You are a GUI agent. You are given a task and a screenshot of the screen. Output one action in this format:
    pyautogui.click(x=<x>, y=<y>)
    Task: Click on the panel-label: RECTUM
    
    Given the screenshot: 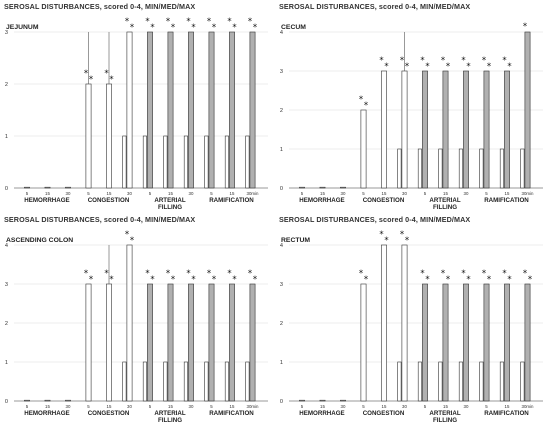 What is the action you would take?
    pyautogui.click(x=295, y=240)
    